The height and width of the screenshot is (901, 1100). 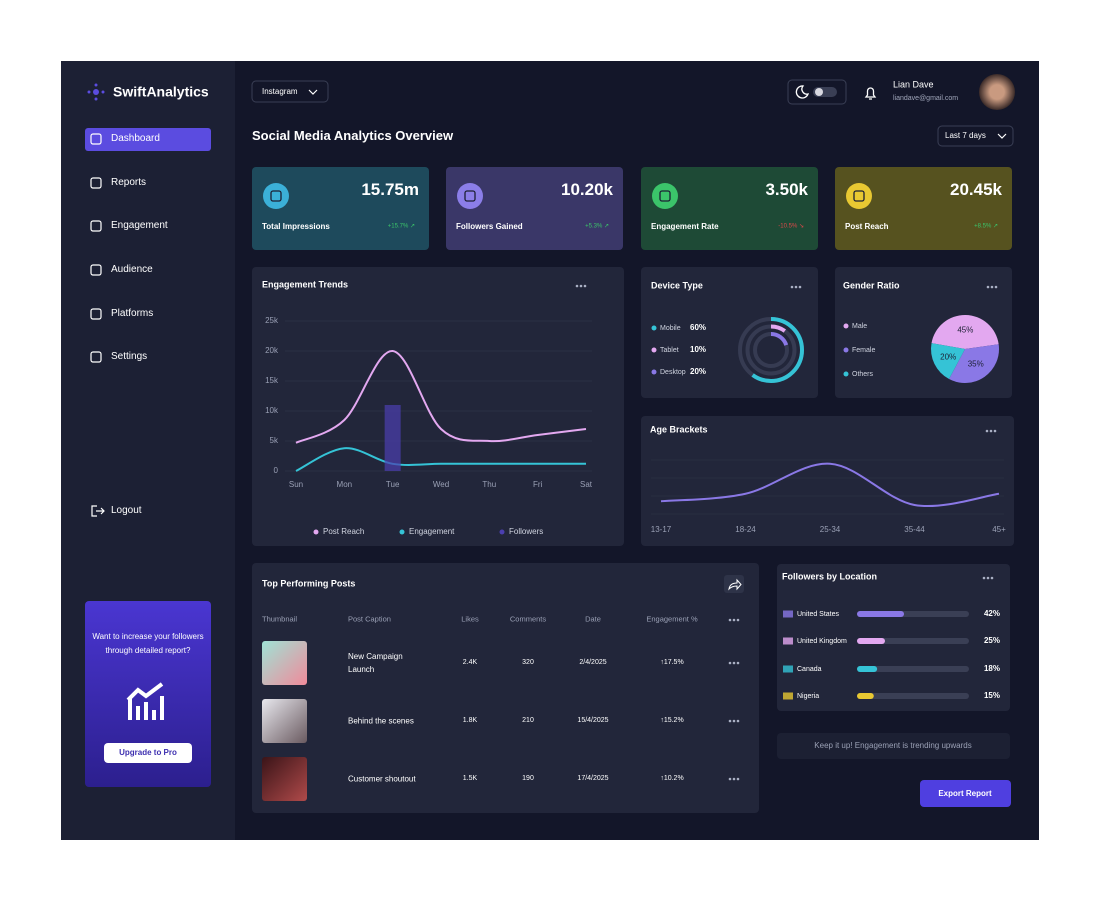 I want to click on y-tick-label: 20k, so click(x=272, y=350).